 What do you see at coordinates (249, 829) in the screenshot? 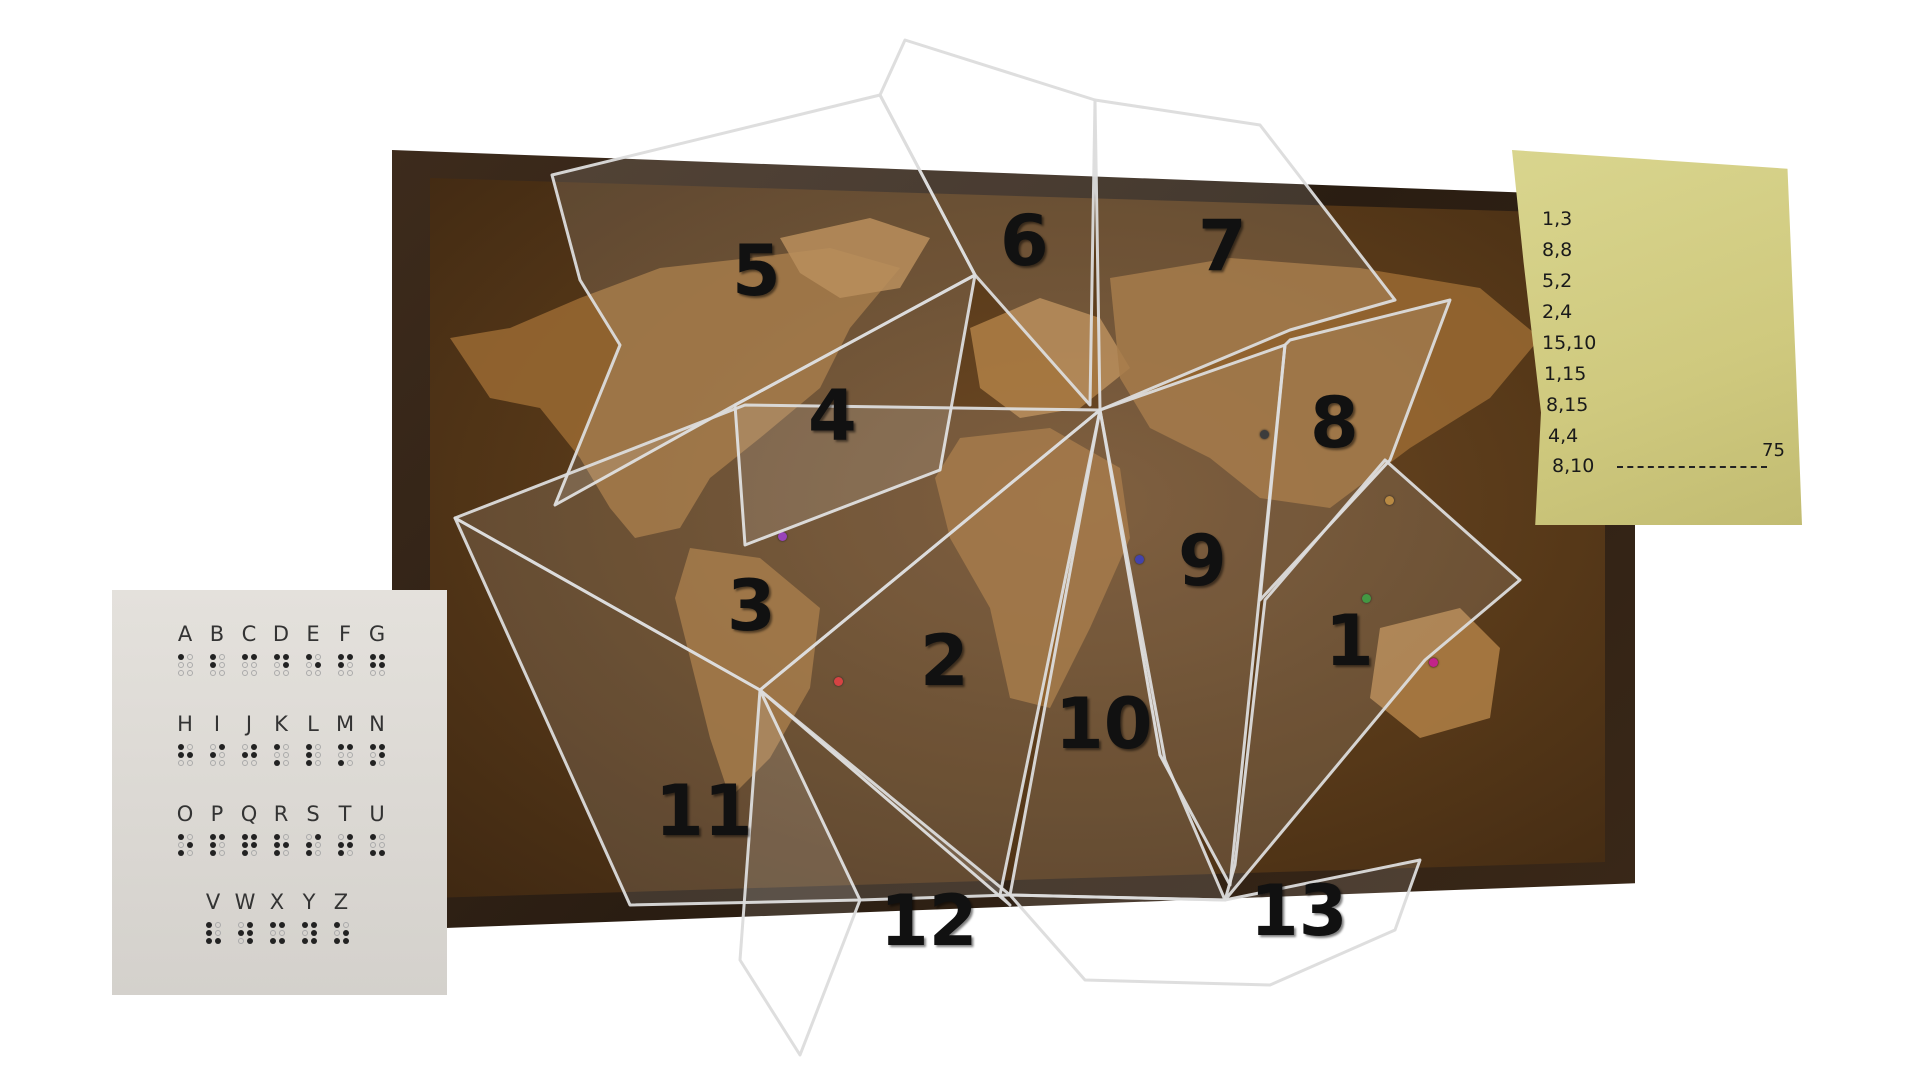
I see `braille-cell-q: Q` at bounding box center [249, 829].